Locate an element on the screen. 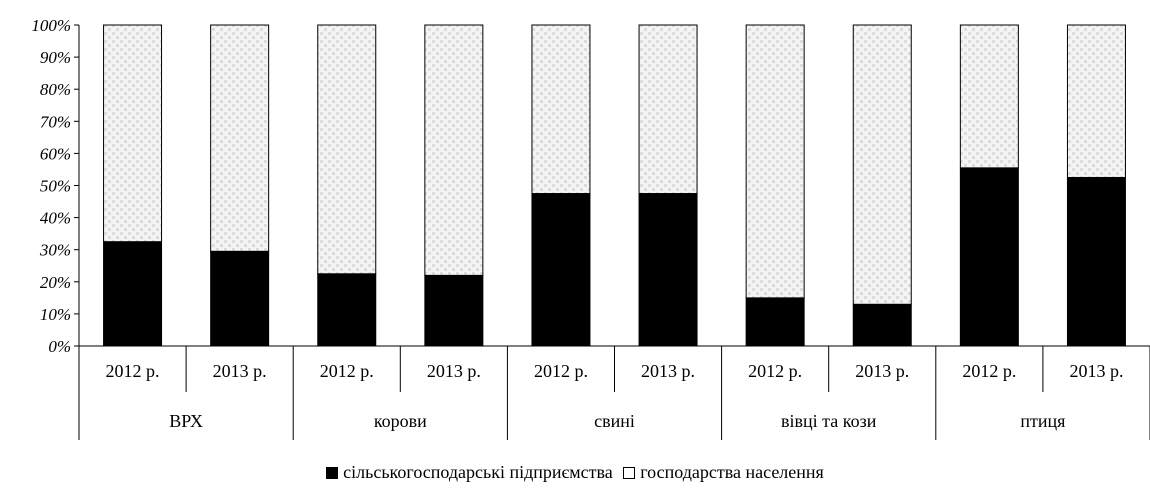  y-tick-label: 50% is located at coordinates (55, 186).